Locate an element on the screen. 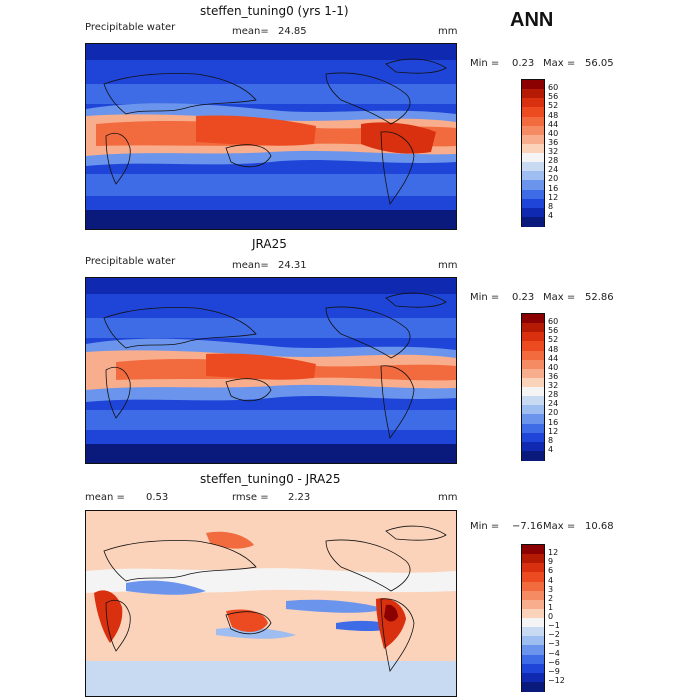  panel1-min-value: 0.23 is located at coordinates (523, 63).